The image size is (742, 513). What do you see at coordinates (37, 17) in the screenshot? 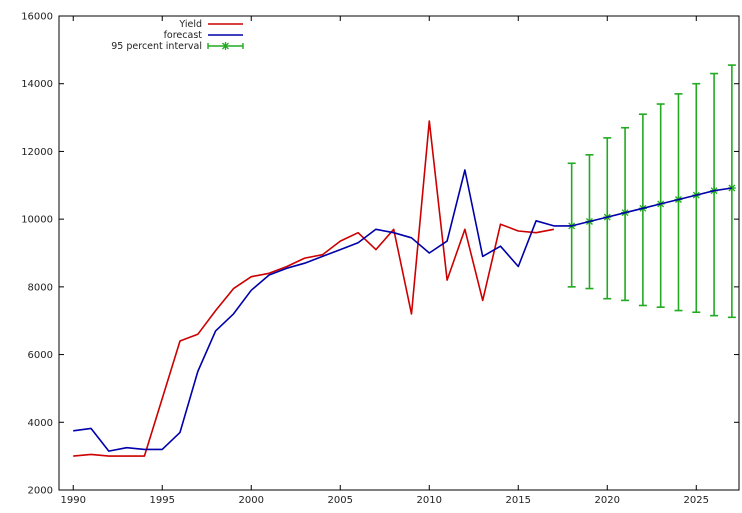
I see `y-tick-label: 16000` at bounding box center [37, 17].